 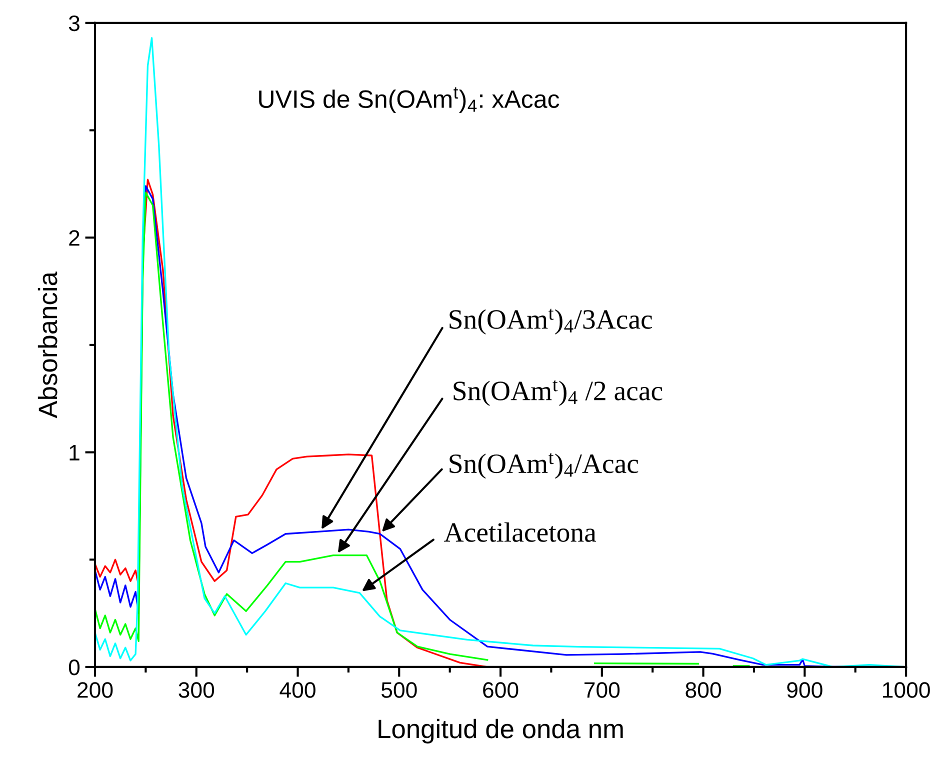 What do you see at coordinates (74, 238) in the screenshot?
I see `y-tick-label: 2` at bounding box center [74, 238].